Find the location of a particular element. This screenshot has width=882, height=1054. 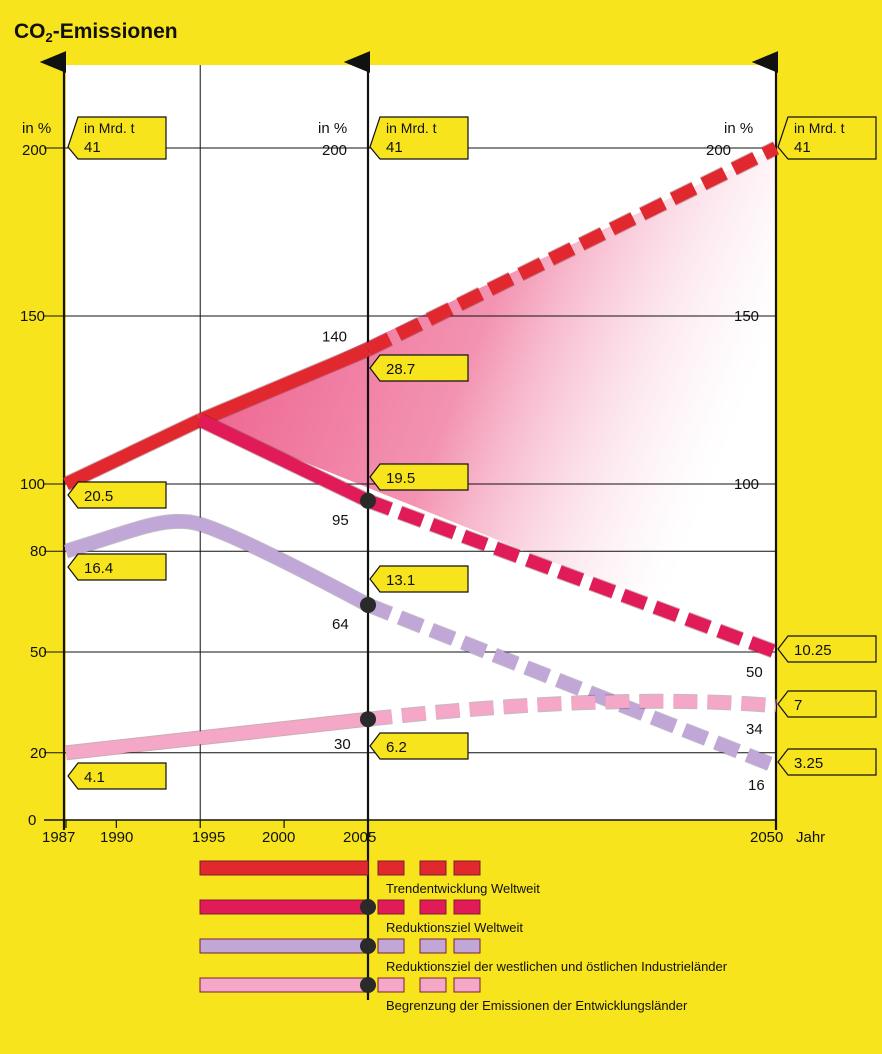

y-tick-label-80: 80 is located at coordinates (38, 551).